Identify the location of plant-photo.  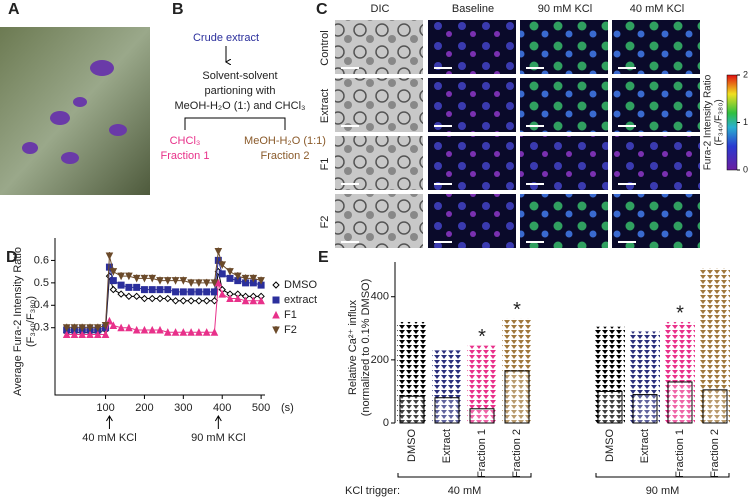
(75, 111).